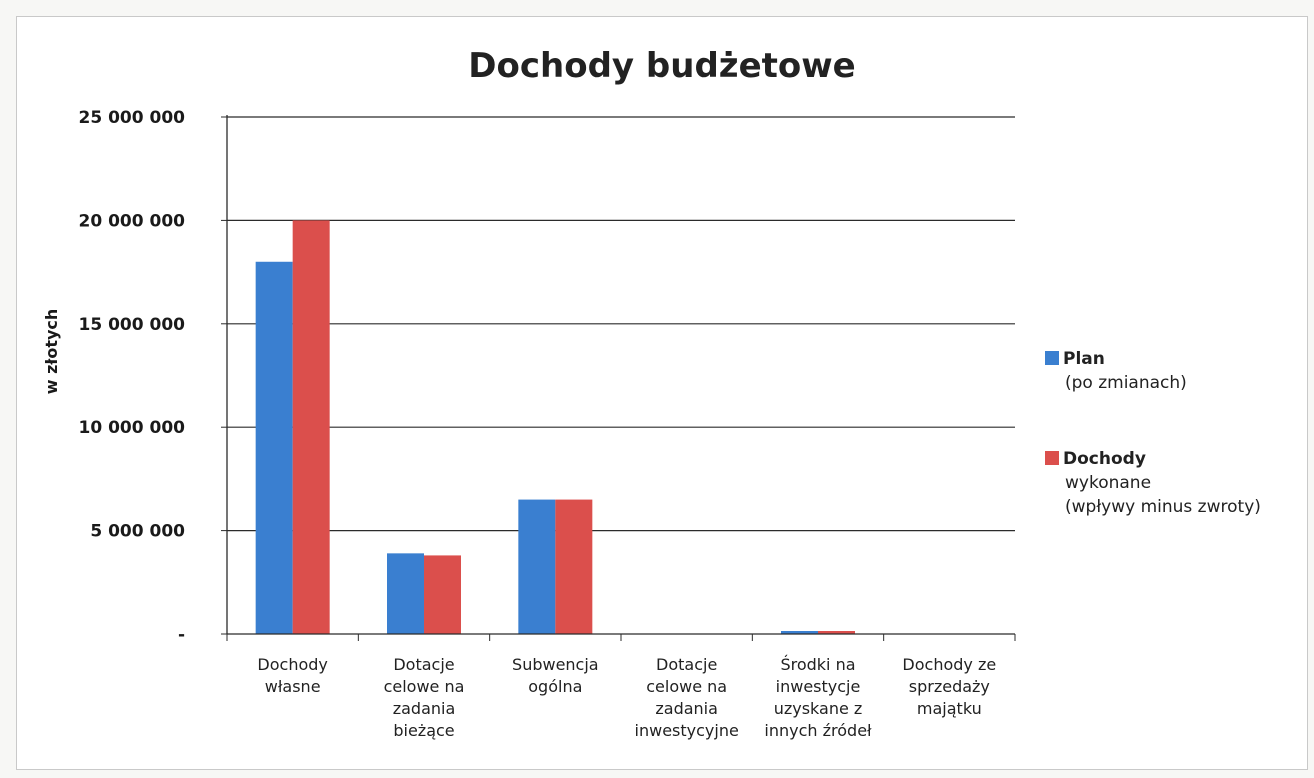 This screenshot has width=1314, height=778. What do you see at coordinates (687, 697) in the screenshot?
I see `x-category-label: Dotacje celowe na zadania inwestycyjne` at bounding box center [687, 697].